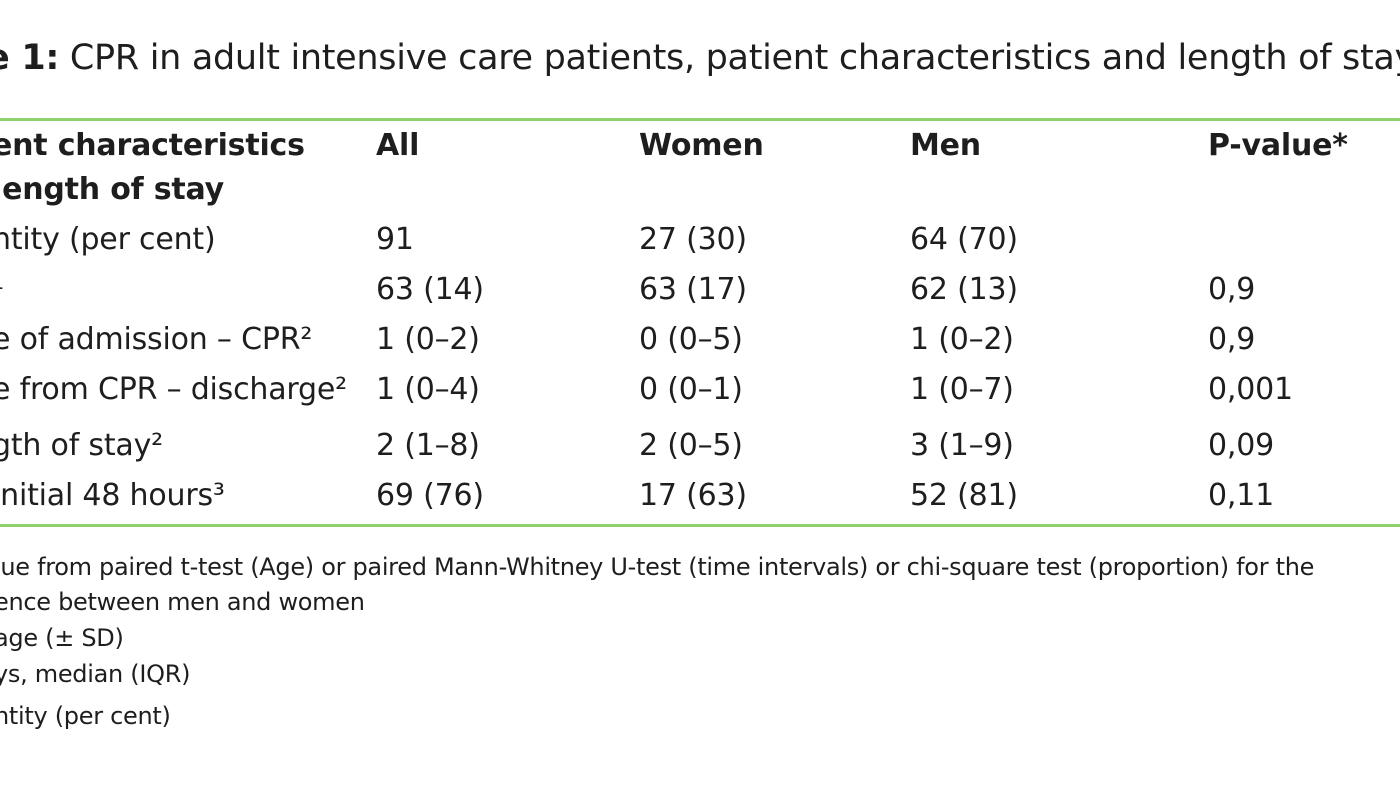 This screenshot has width=1400, height=786. I want to click on cell-all: 1 (0–2), so click(428, 339).